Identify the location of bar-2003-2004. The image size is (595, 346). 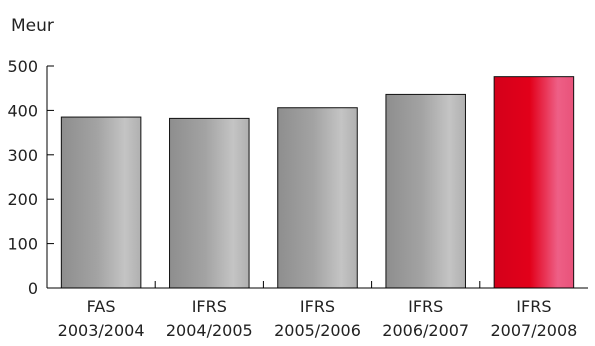
(101, 202).